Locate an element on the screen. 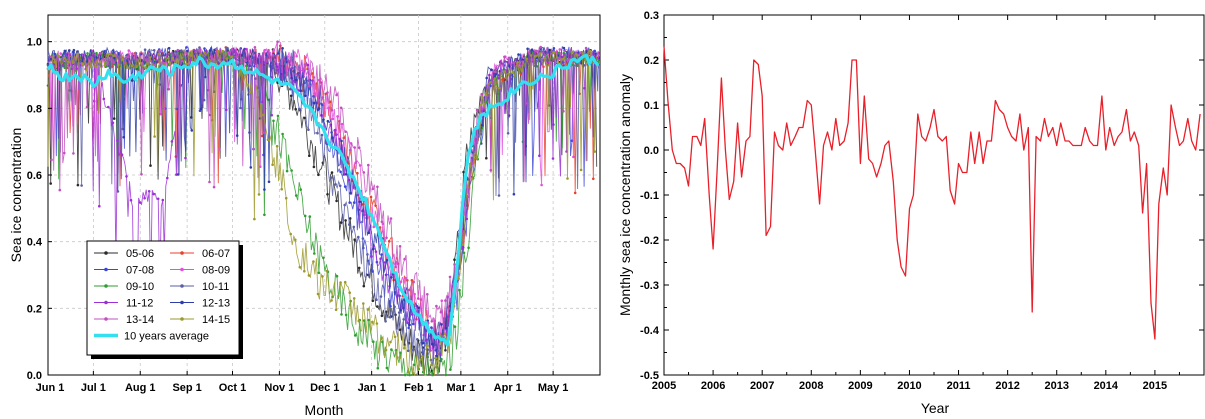  right-y-tick-label: -0.3 is located at coordinates (649, 286).